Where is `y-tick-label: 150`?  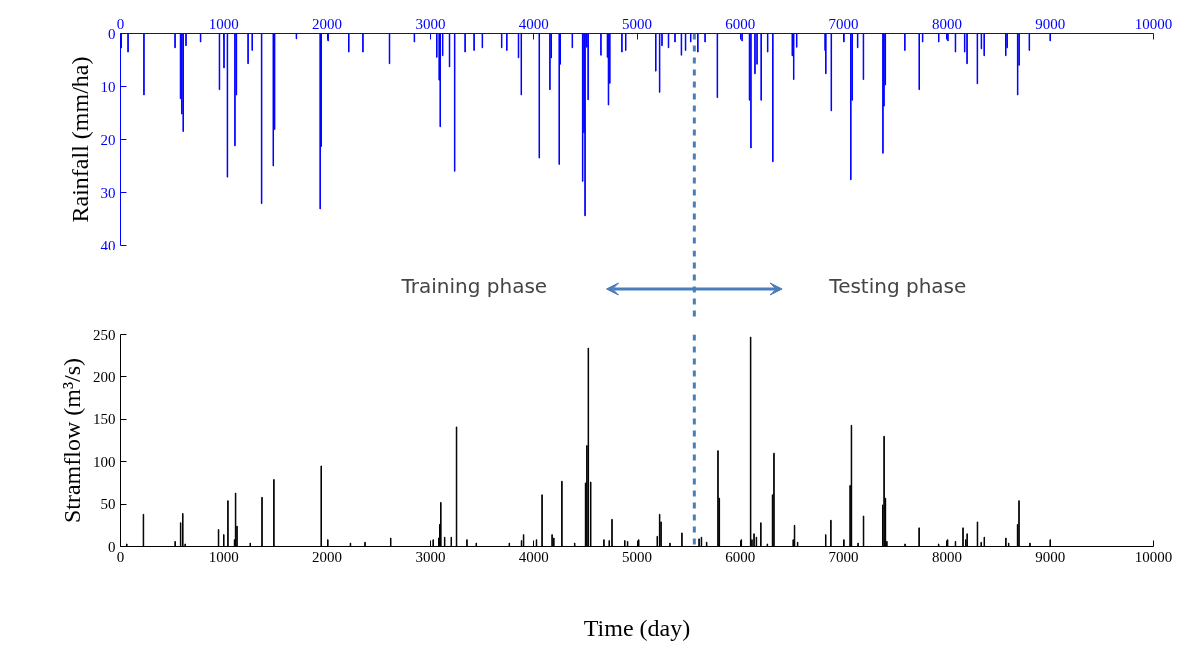 y-tick-label: 150 is located at coordinates (104, 419).